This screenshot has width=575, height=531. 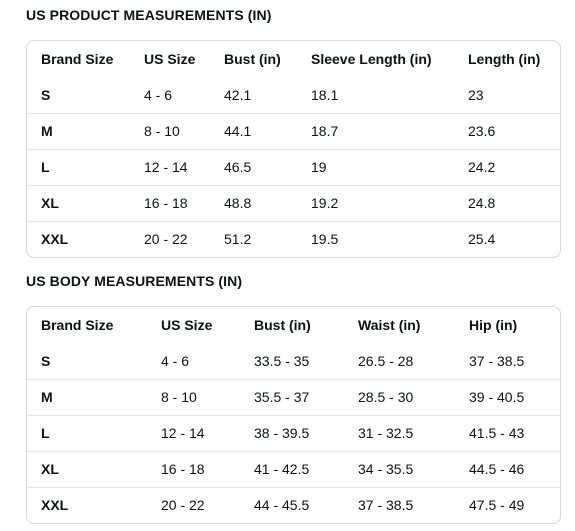 I want to click on table-cell: 19.5, so click(x=375, y=238).